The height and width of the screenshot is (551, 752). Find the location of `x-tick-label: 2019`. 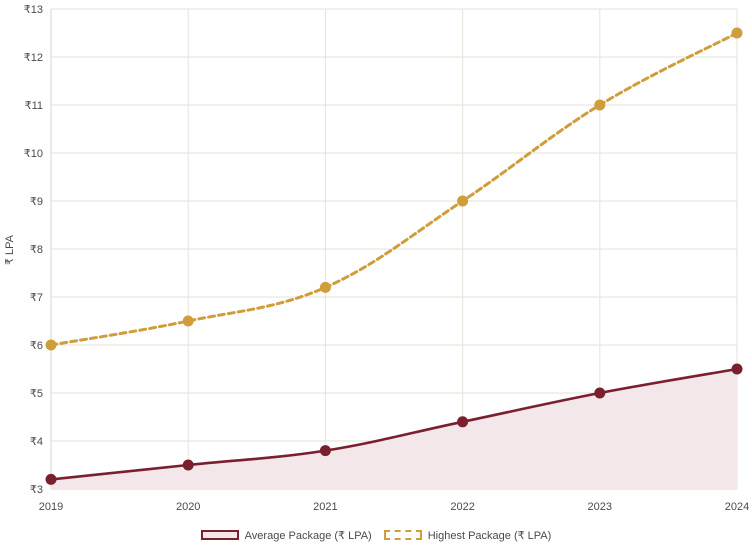

x-tick-label: 2019 is located at coordinates (51, 507).